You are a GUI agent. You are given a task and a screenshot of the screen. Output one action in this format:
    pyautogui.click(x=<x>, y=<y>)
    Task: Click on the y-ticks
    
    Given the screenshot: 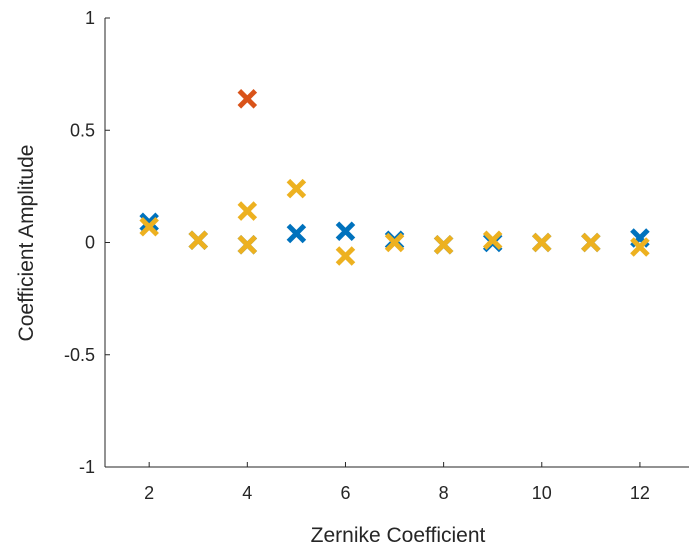 What is the action you would take?
    pyautogui.click(x=107, y=242)
    